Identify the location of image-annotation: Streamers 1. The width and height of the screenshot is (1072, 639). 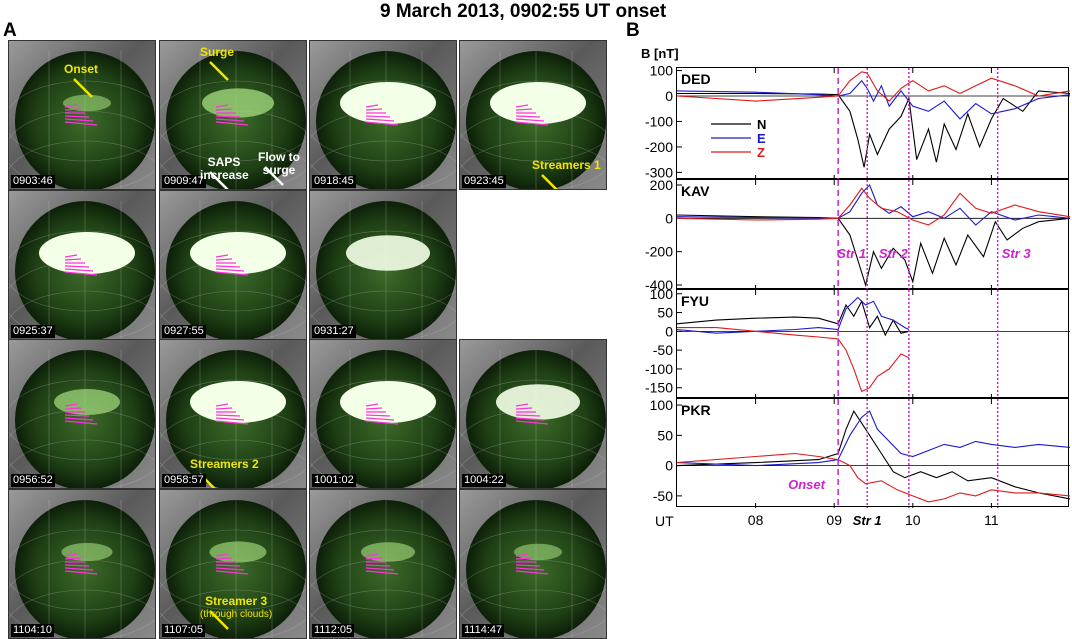
(566, 165).